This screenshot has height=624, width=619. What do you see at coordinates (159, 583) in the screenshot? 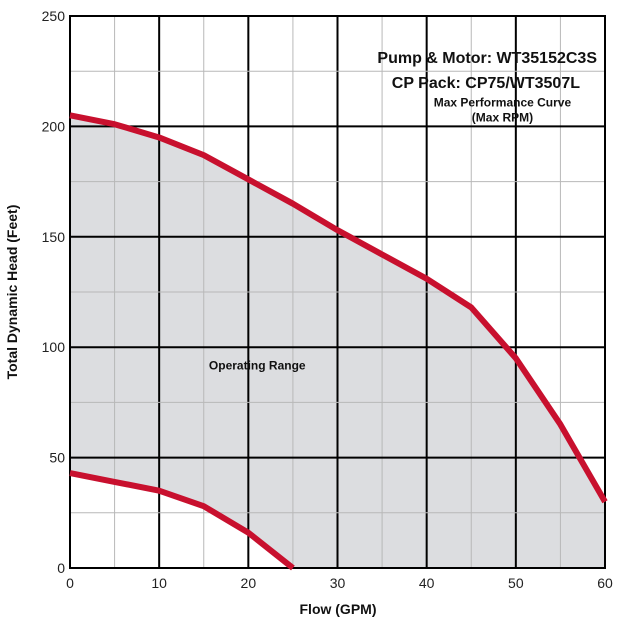
I see `x-tick-label-10: 10` at bounding box center [159, 583].